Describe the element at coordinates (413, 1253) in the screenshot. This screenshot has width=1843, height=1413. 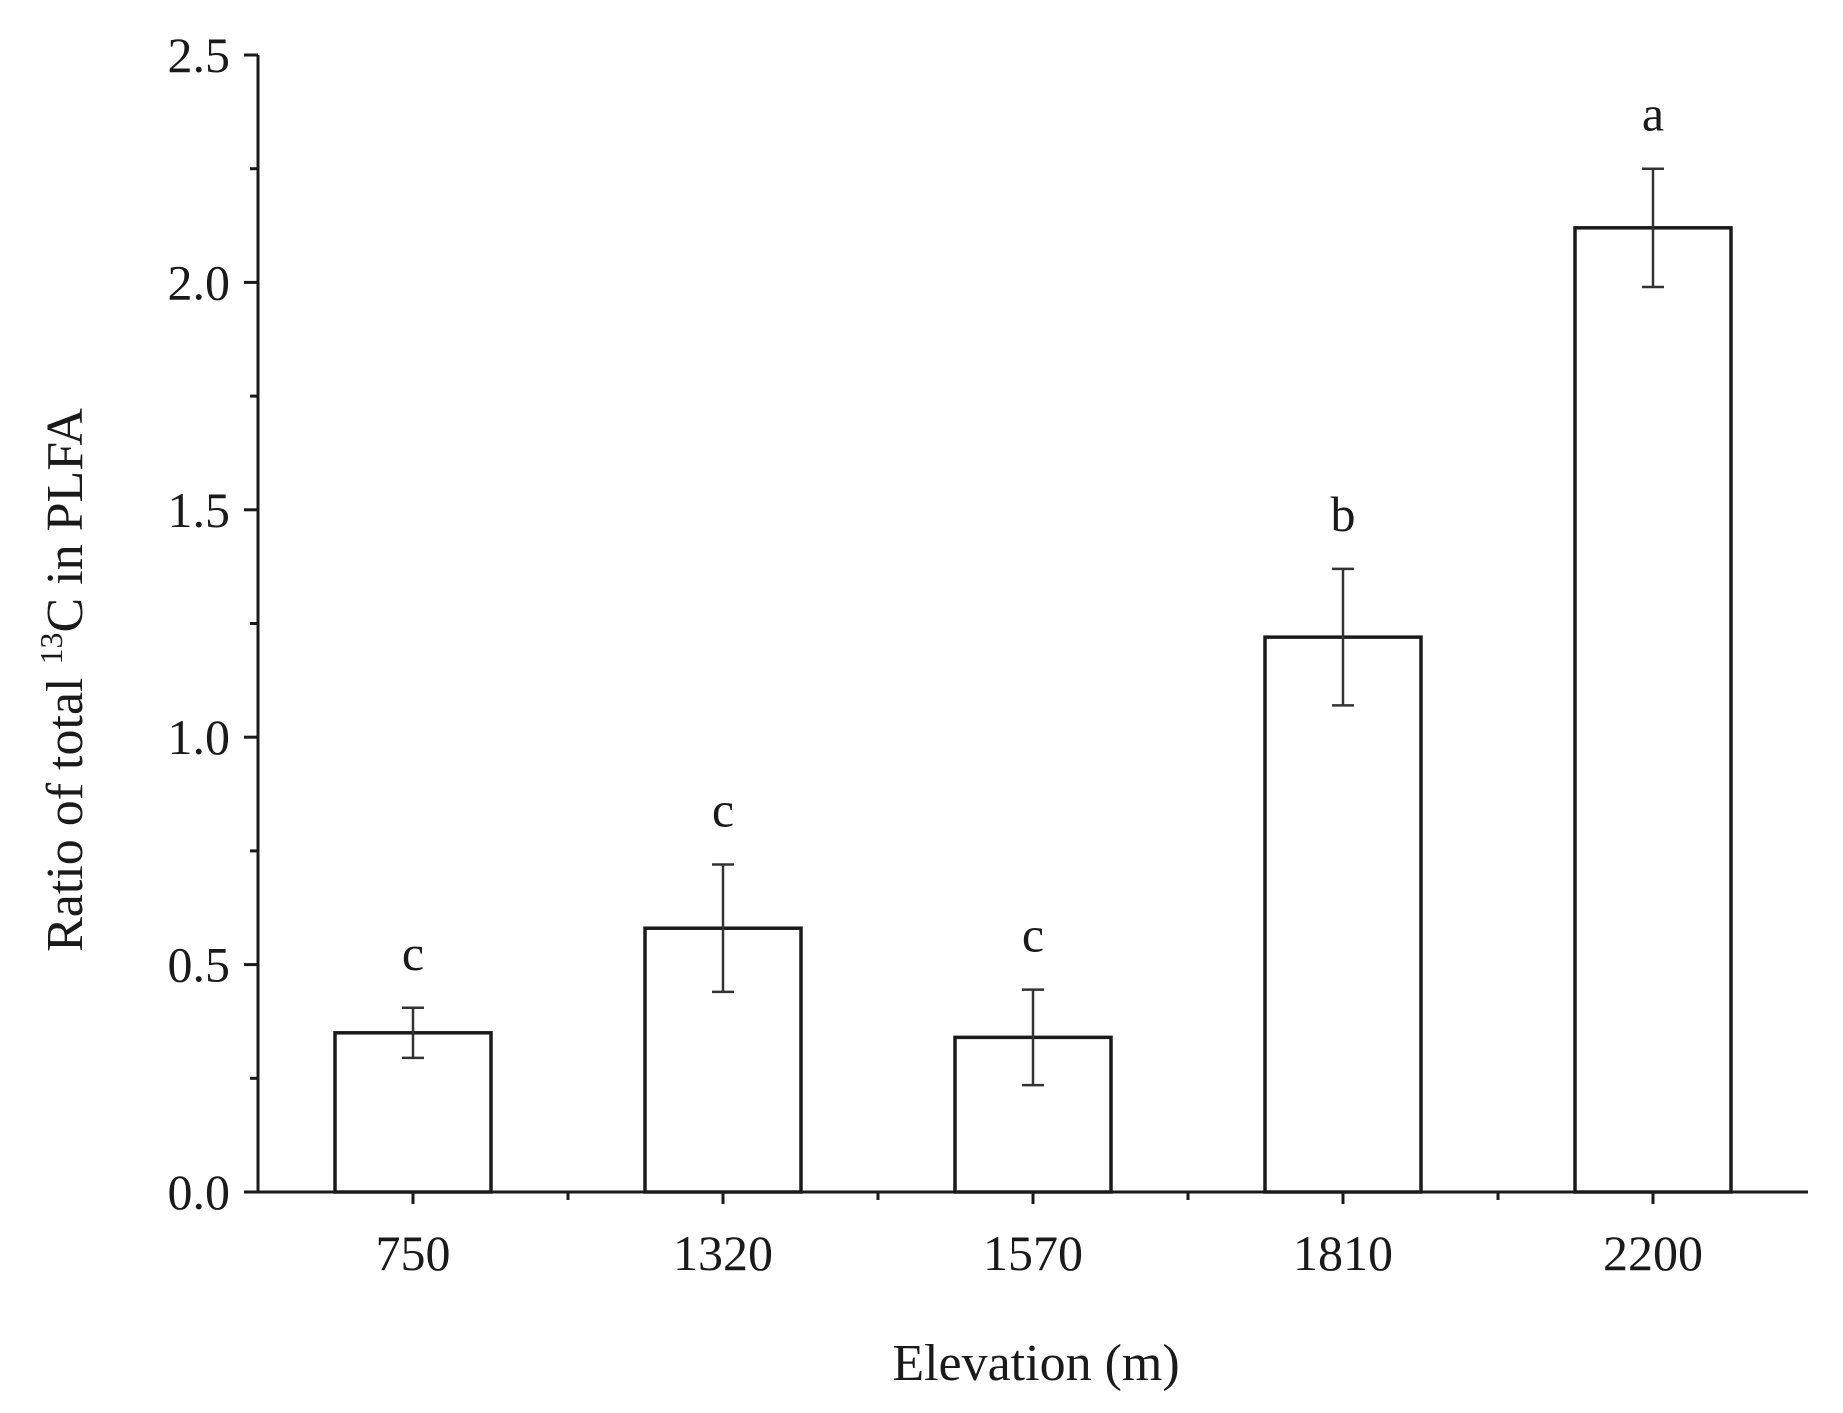
I see `x-tick-label-750: 750` at that location.